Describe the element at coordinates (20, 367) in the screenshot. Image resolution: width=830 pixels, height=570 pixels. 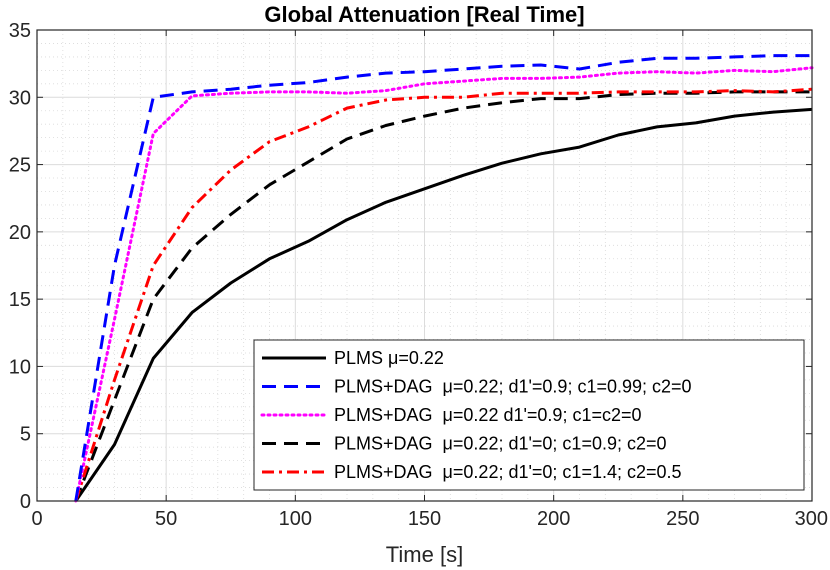
I see `y-tick-label: 10` at that location.